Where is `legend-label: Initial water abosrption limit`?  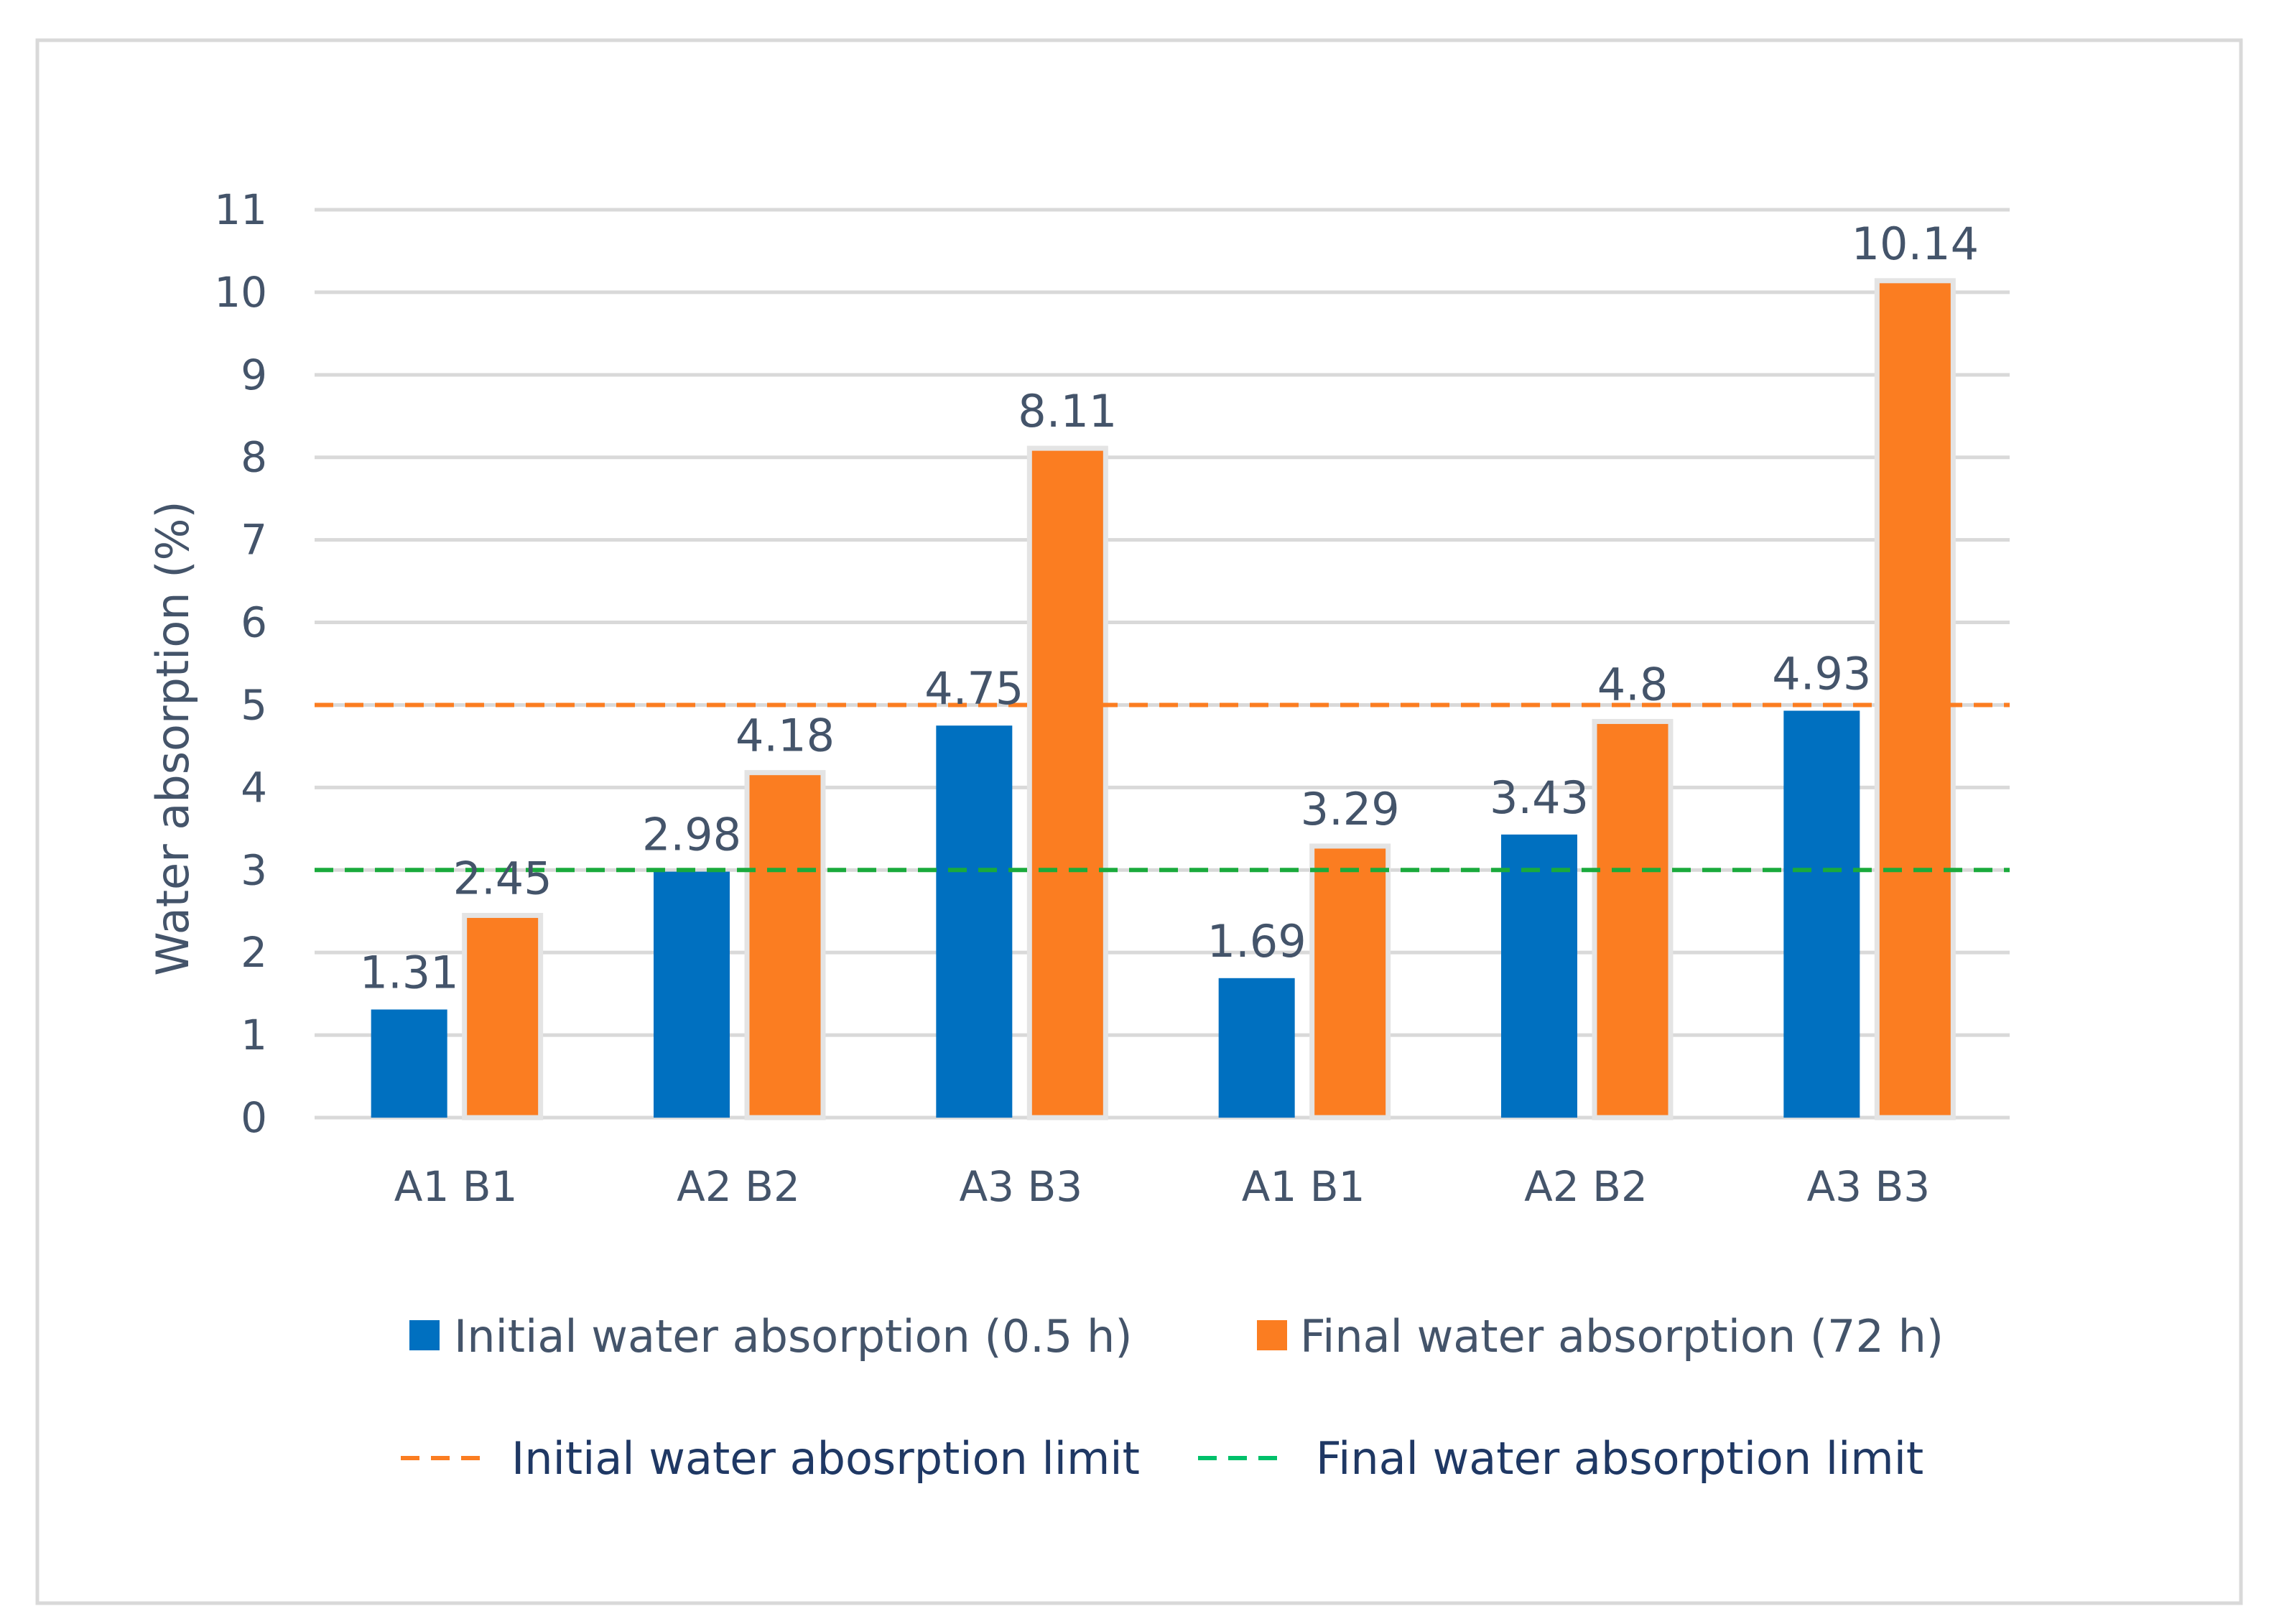 legend-label: Initial water abosrption limit is located at coordinates (825, 1458).